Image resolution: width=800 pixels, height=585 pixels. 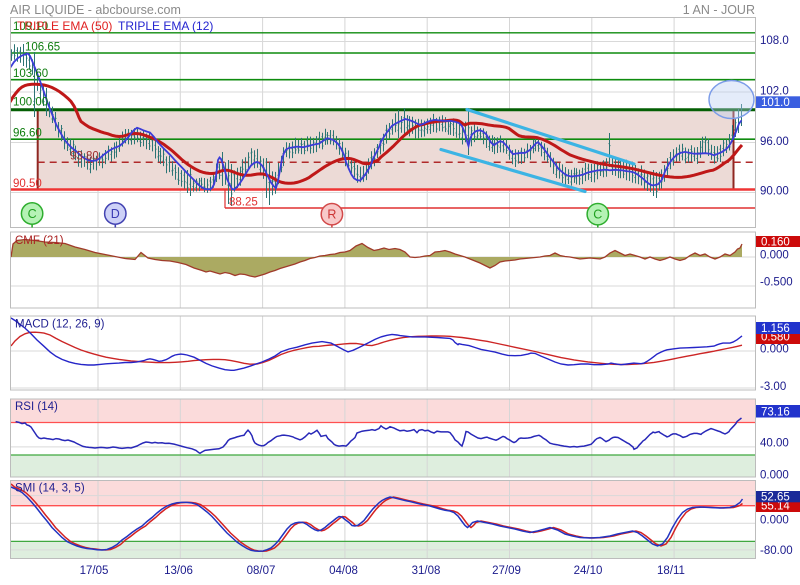 What do you see at coordinates (261, 571) in the screenshot?
I see `svg-text: 08/07` at bounding box center [261, 571].